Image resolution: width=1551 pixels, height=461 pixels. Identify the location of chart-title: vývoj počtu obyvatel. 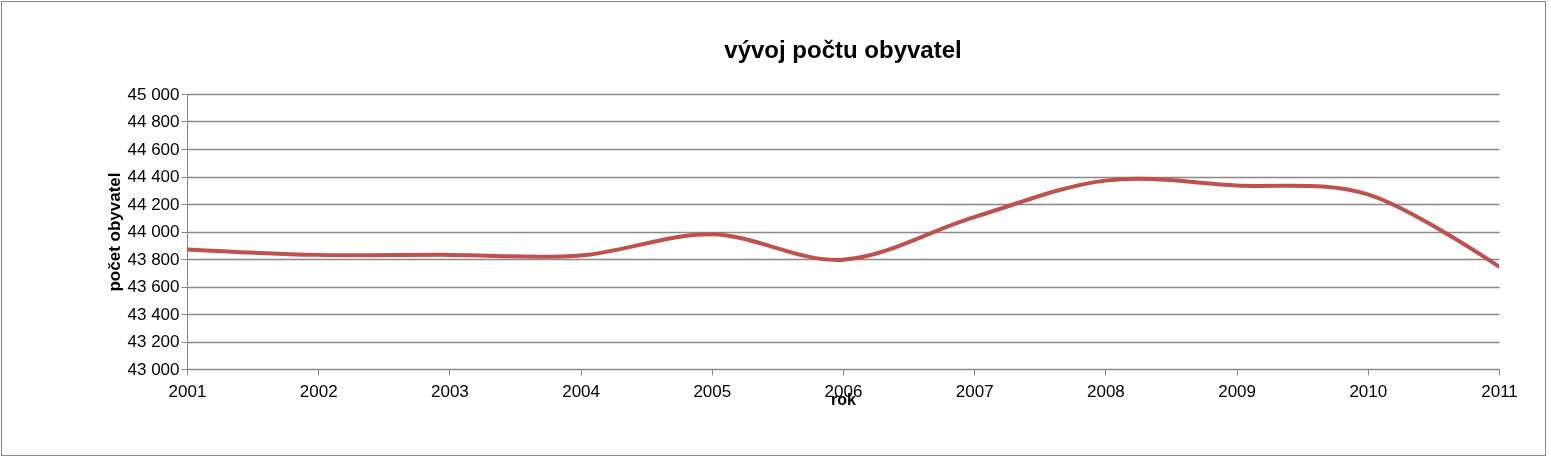
(843, 49).